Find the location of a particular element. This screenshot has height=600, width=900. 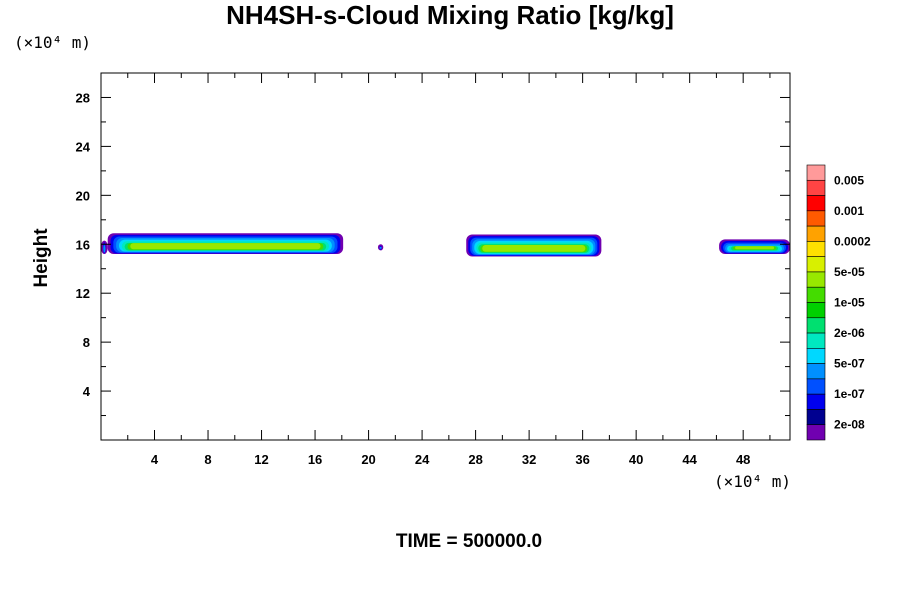

cloud-layer is located at coordinates (445, 245).